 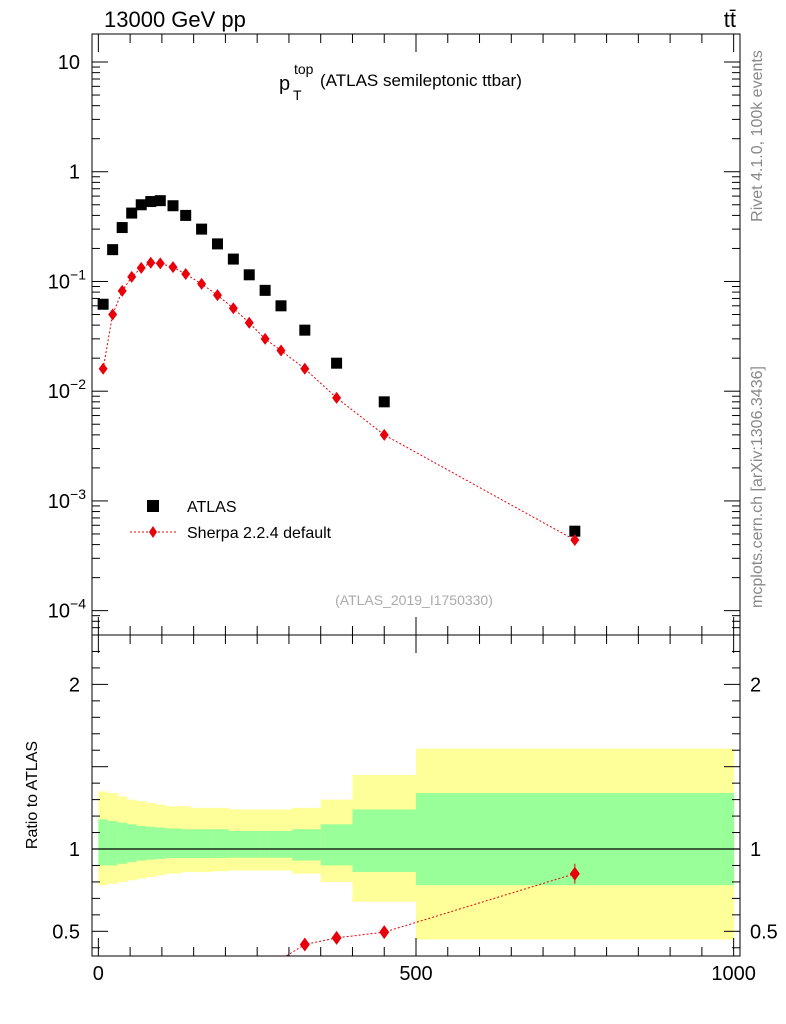 What do you see at coordinates (421, 80) in the screenshot?
I see `title-rest: (ATLAS semileptonic ttbar)` at bounding box center [421, 80].